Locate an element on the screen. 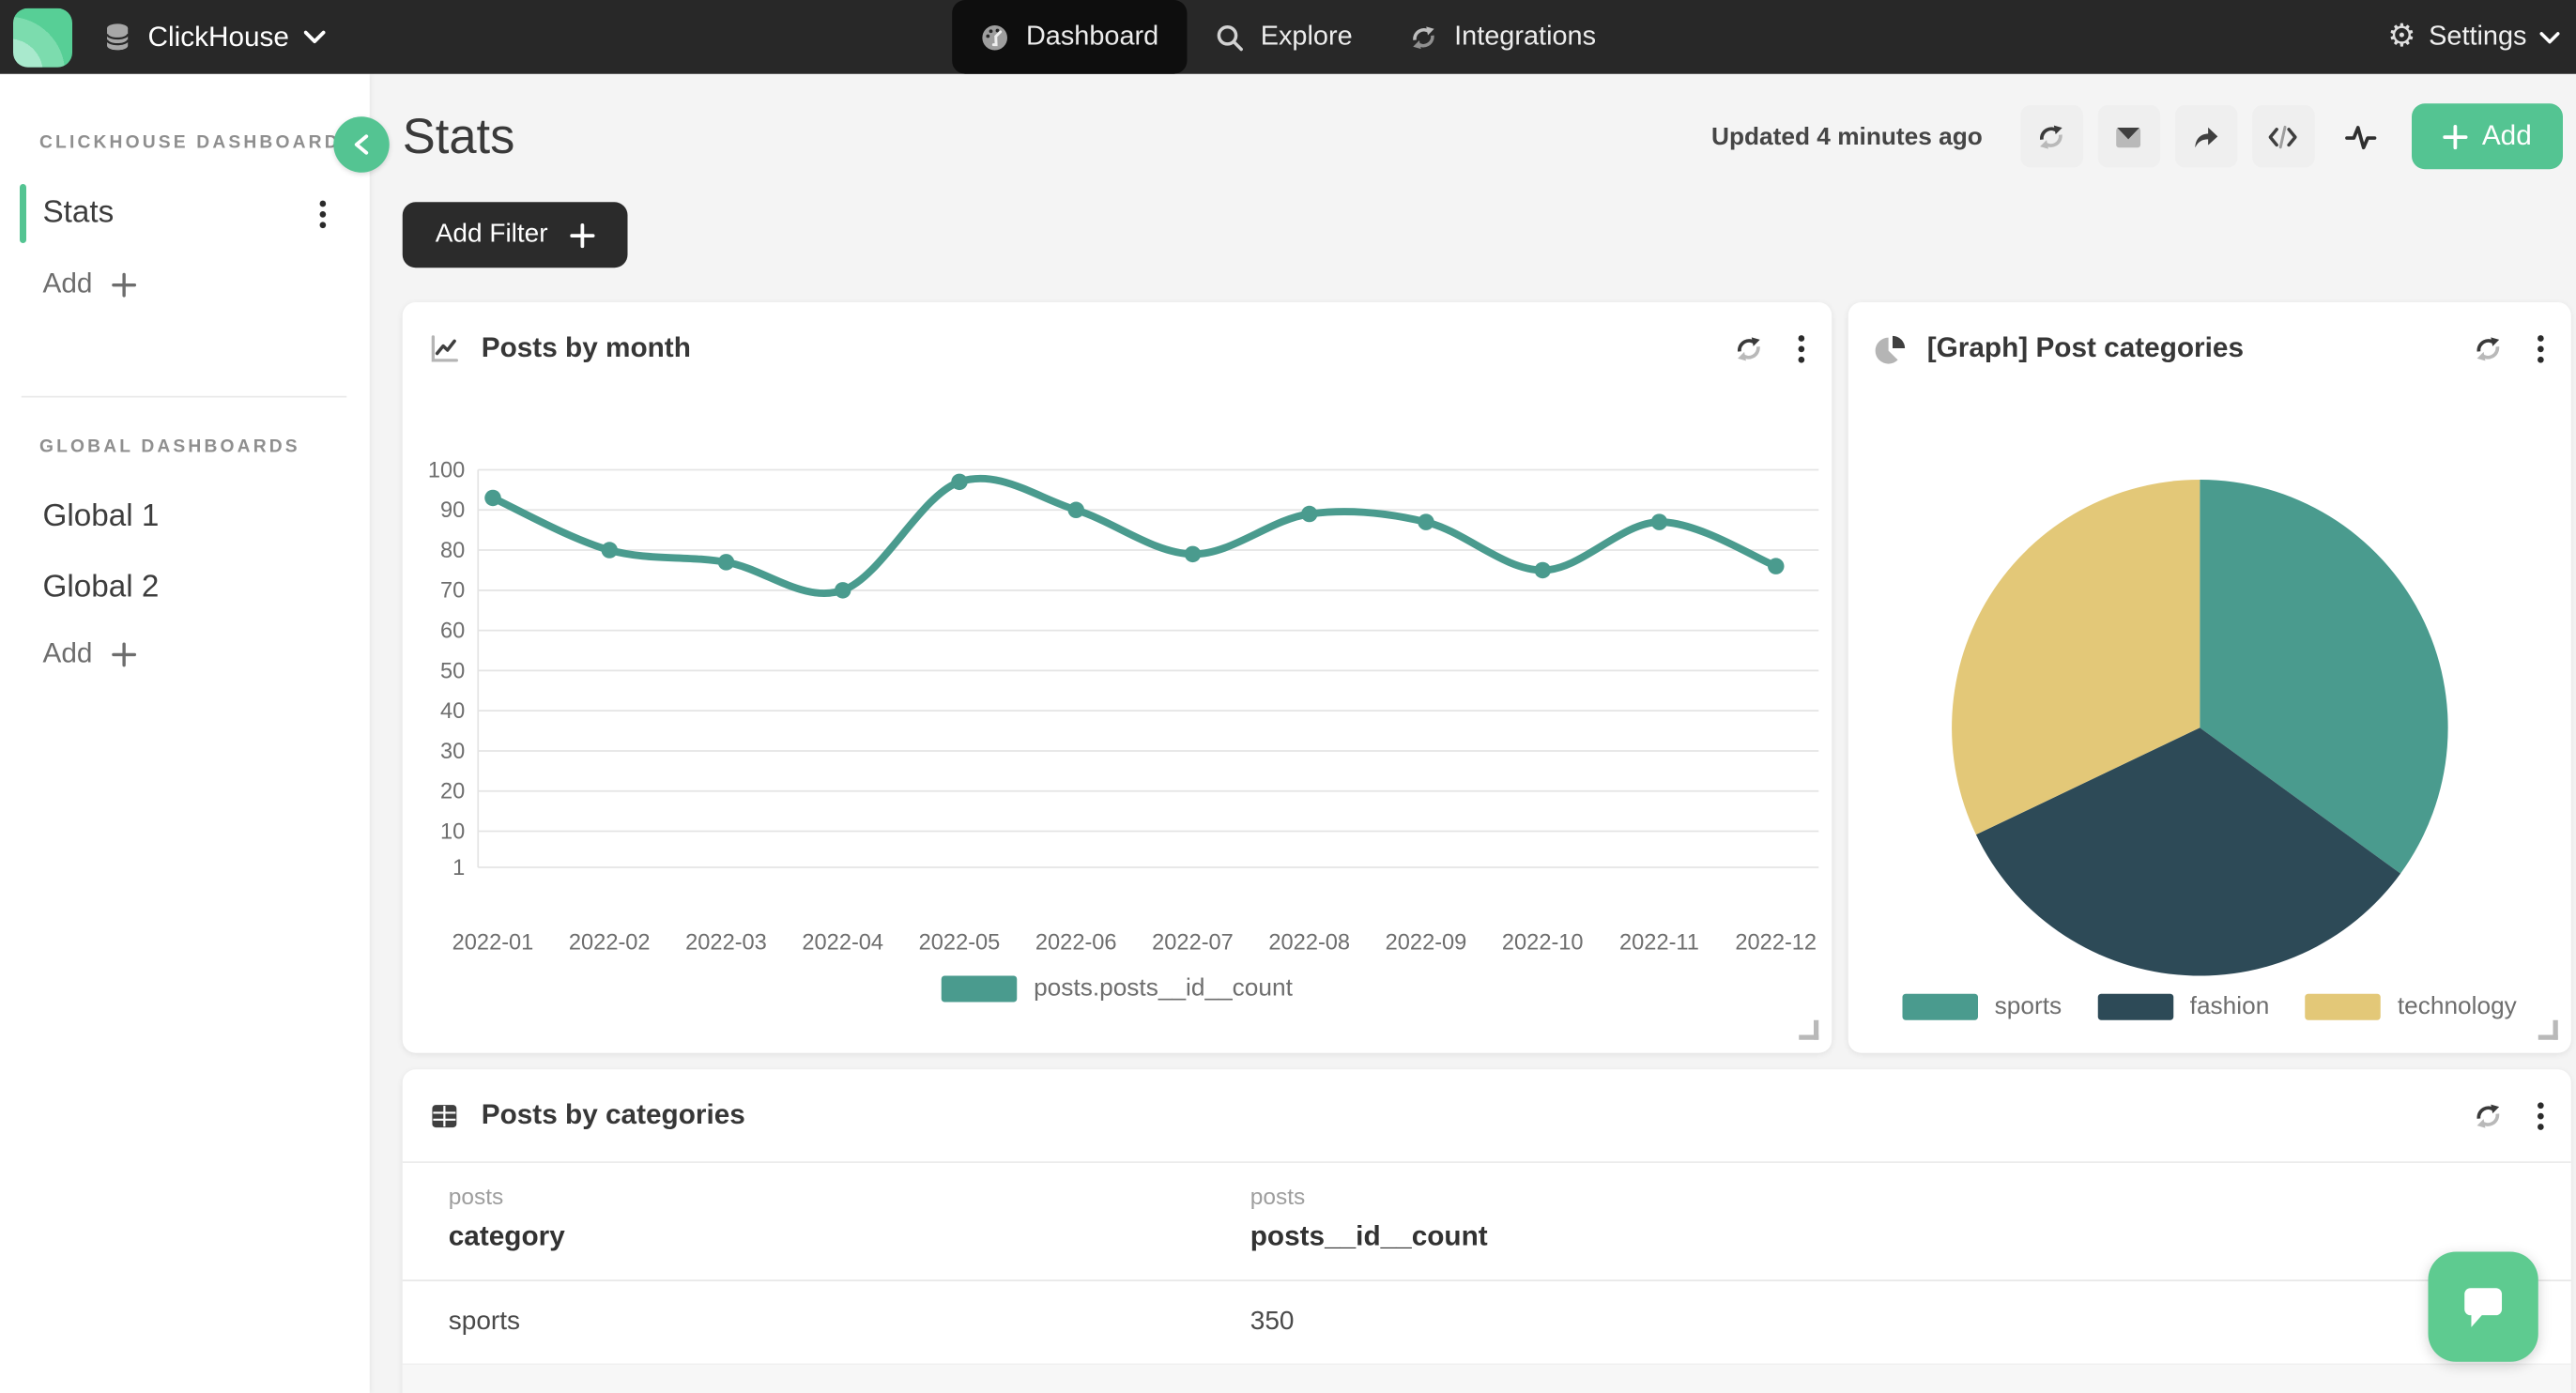  settings-menu: ⚙ Settings is located at coordinates (2474, 37).